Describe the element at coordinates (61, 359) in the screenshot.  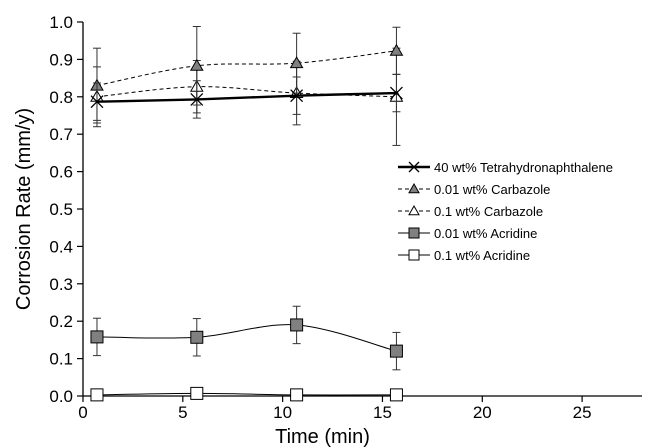
I see `y-tick-label: 0.1` at that location.